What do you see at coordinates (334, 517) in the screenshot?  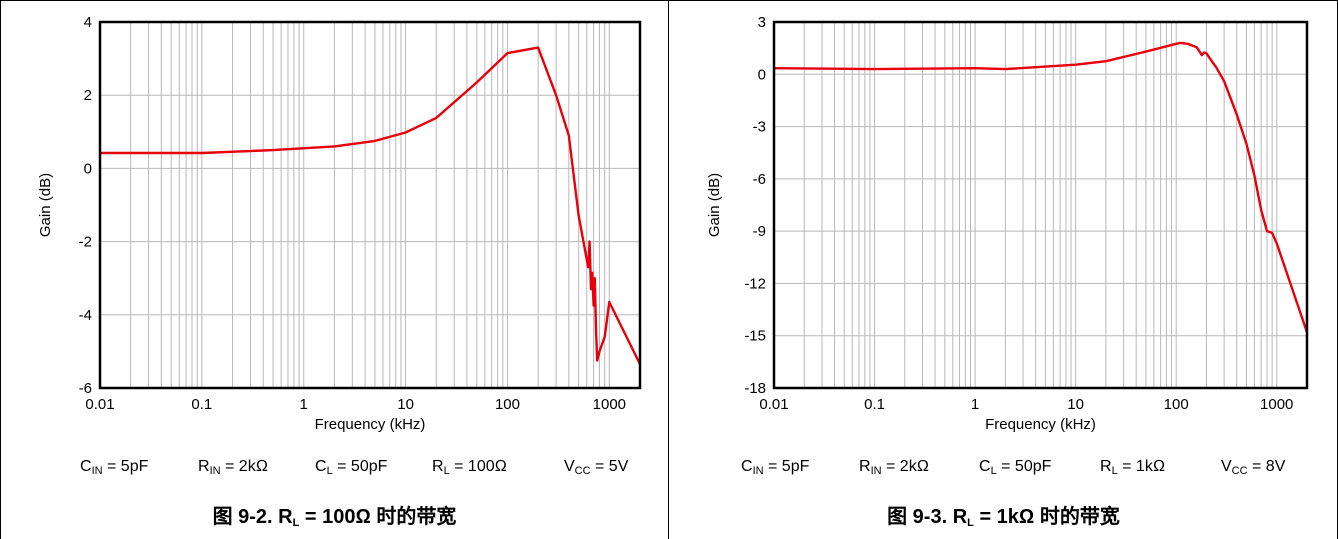 I see `figure-caption-left: 图 9-2. RL = 100Ω 时的带宽` at bounding box center [334, 517].